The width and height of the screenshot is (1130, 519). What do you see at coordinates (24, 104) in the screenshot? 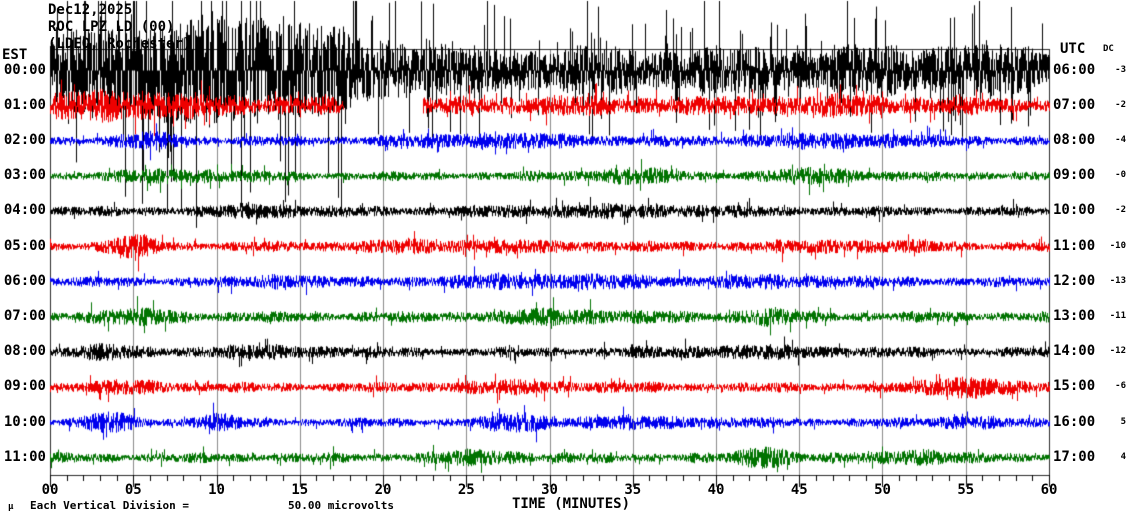
I see `left-time-label: 01:00` at bounding box center [24, 104].